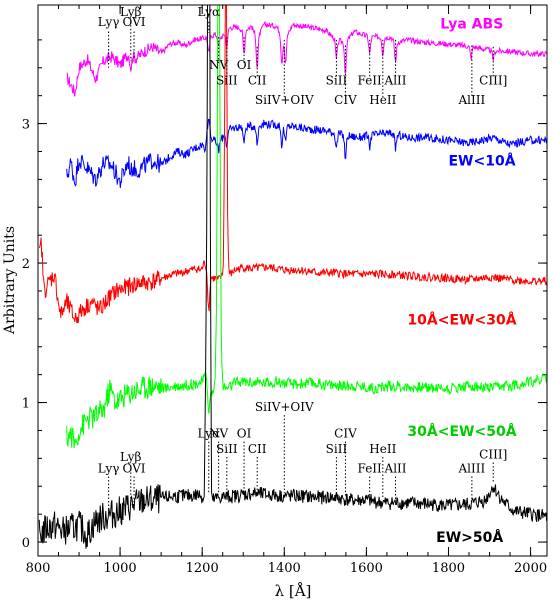  Describe the element at coordinates (382, 449) in the screenshot. I see `annotations-bottom-label: HeII` at that location.